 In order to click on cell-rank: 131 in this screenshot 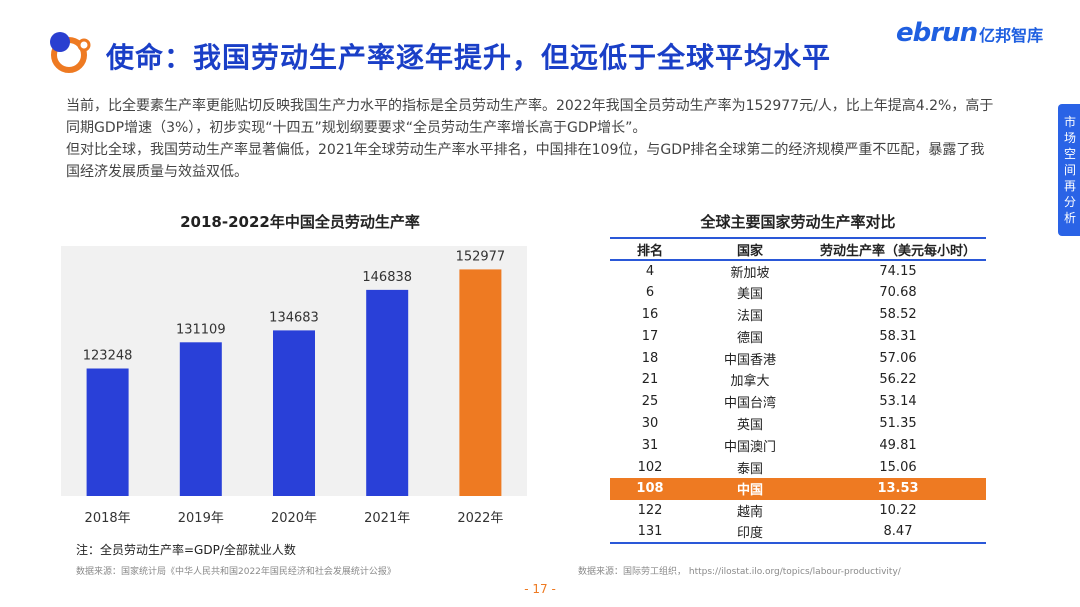, I will do `click(650, 533)`.